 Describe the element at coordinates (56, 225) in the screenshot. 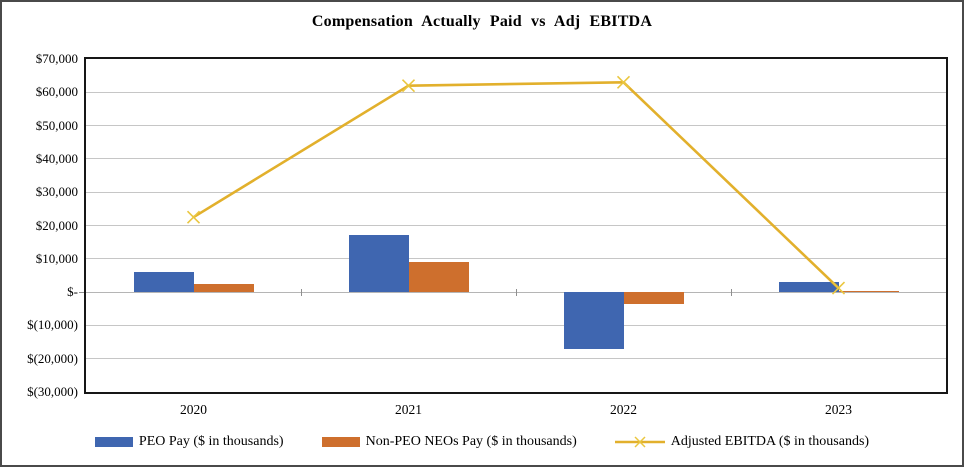

I see `y-tick-label: $20,000` at that location.